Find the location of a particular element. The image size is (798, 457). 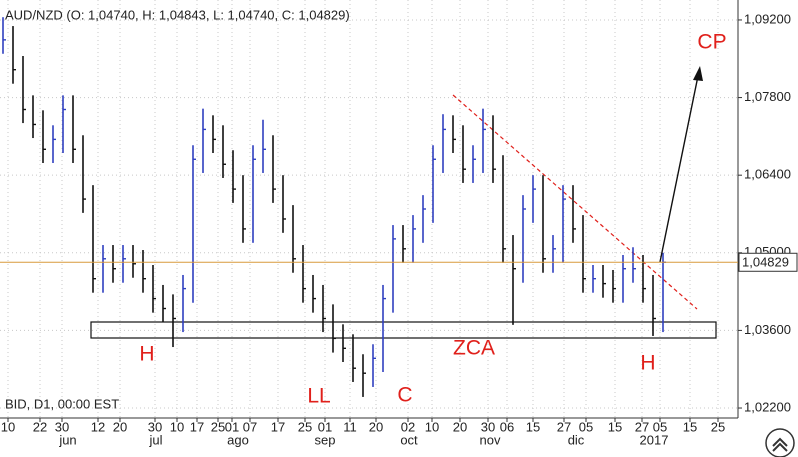

y-tick-label: 1,07800 is located at coordinates (767, 96).